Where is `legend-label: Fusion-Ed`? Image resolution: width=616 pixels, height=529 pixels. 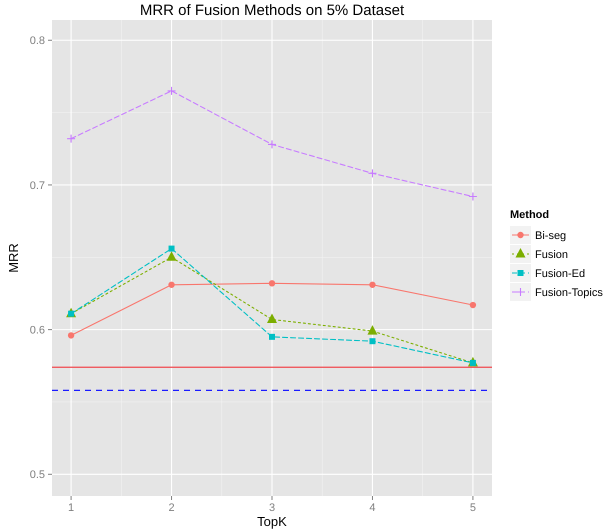
legend-label: Fusion-Ed is located at coordinates (560, 274).